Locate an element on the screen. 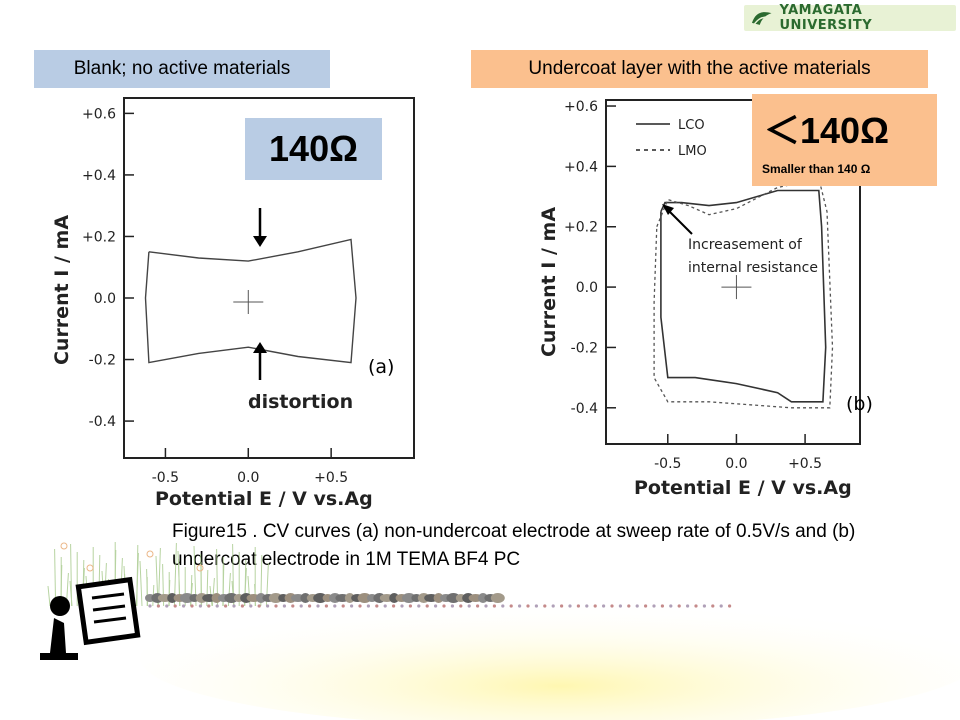 The width and height of the screenshot is (960, 720). label-blank: Blank; no active materials is located at coordinates (182, 69).